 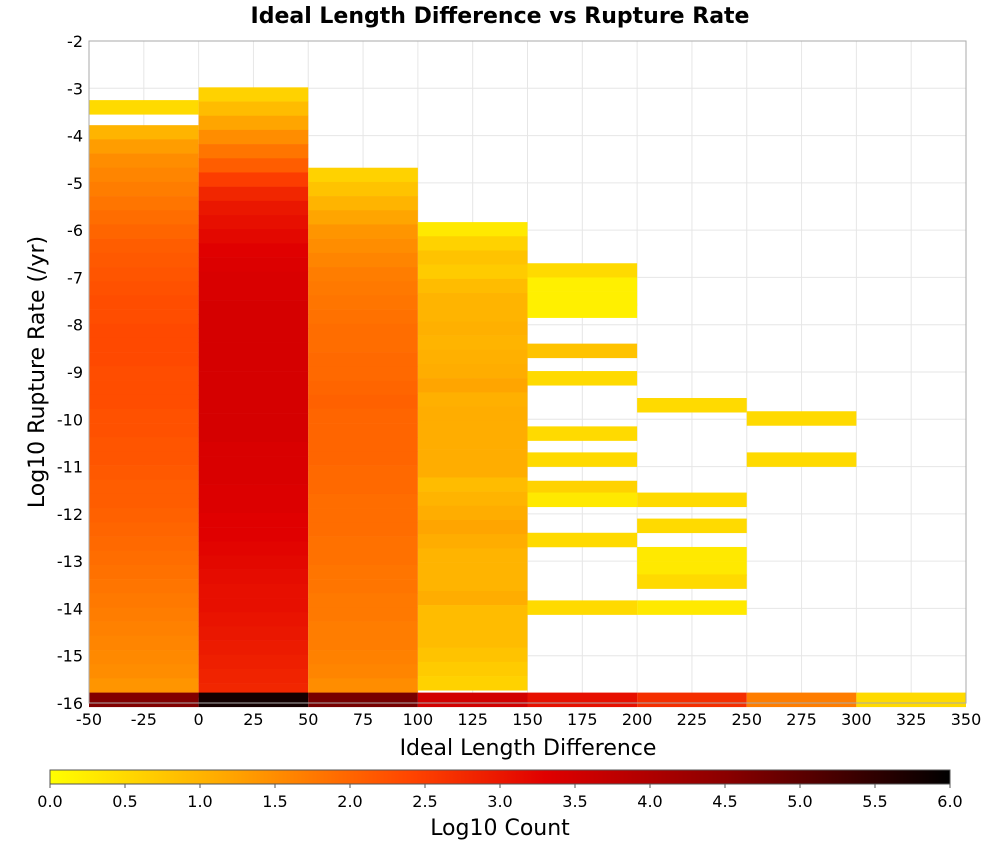 I want to click on x-tick-label: 75, so click(x=363, y=719).